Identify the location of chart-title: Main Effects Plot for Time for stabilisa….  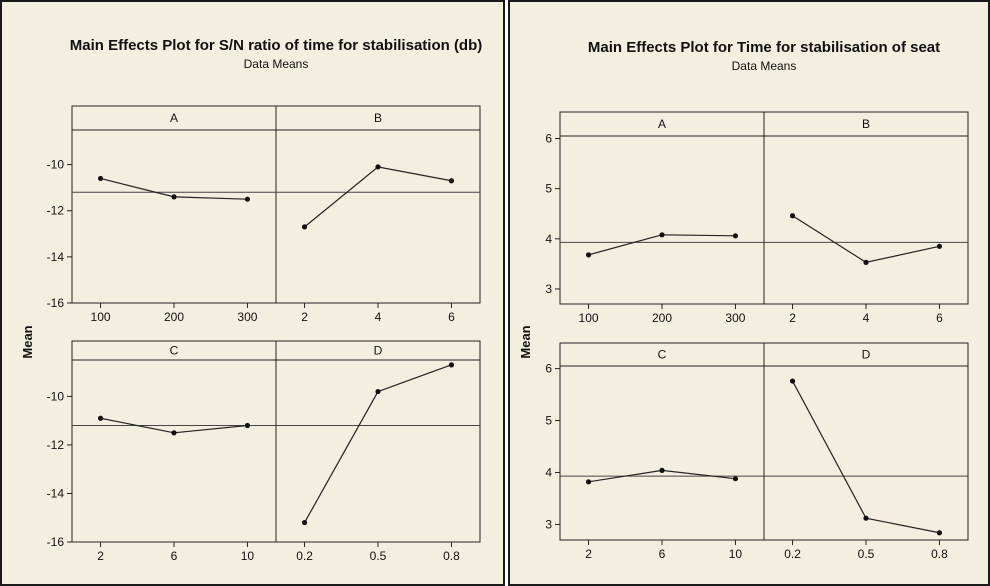
(764, 47).